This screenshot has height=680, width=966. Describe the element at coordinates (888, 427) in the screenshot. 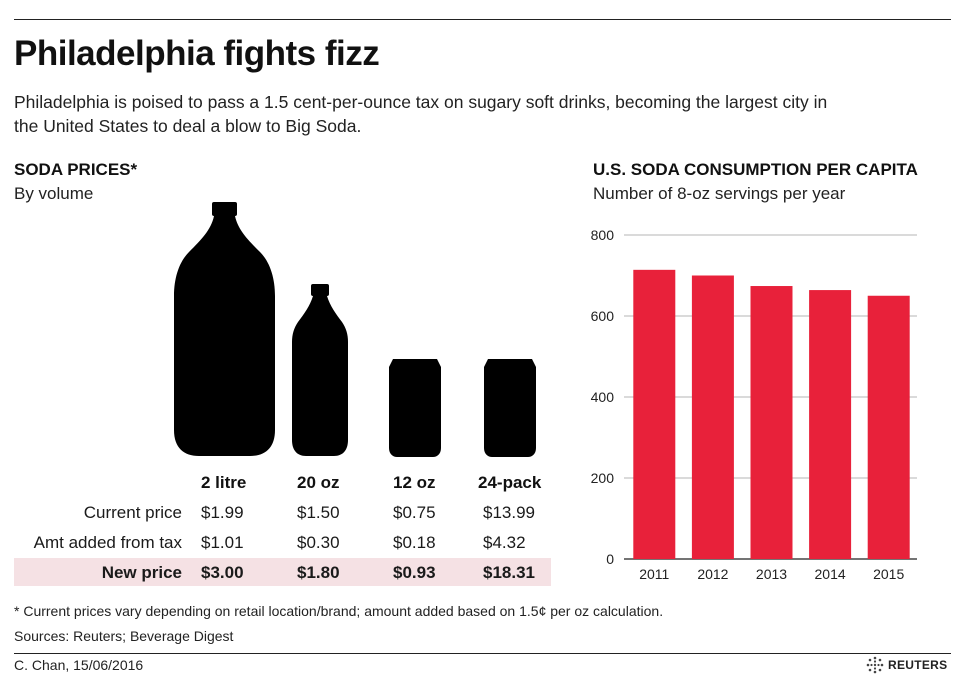

I see `bar-2015` at that location.